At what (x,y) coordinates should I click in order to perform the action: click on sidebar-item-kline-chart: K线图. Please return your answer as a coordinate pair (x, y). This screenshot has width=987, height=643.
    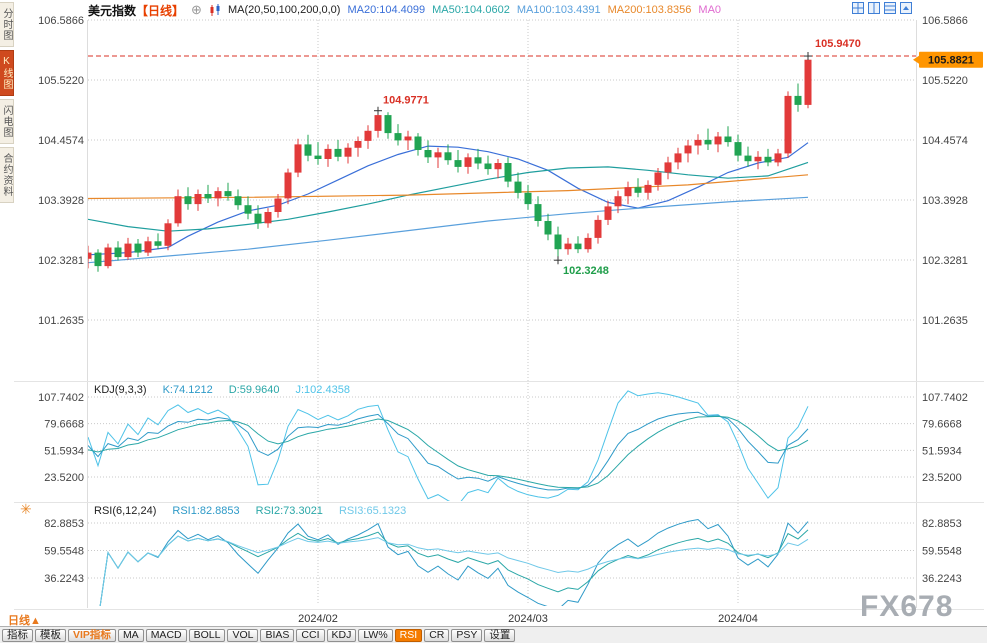
    Looking at the image, I should click on (7, 73).